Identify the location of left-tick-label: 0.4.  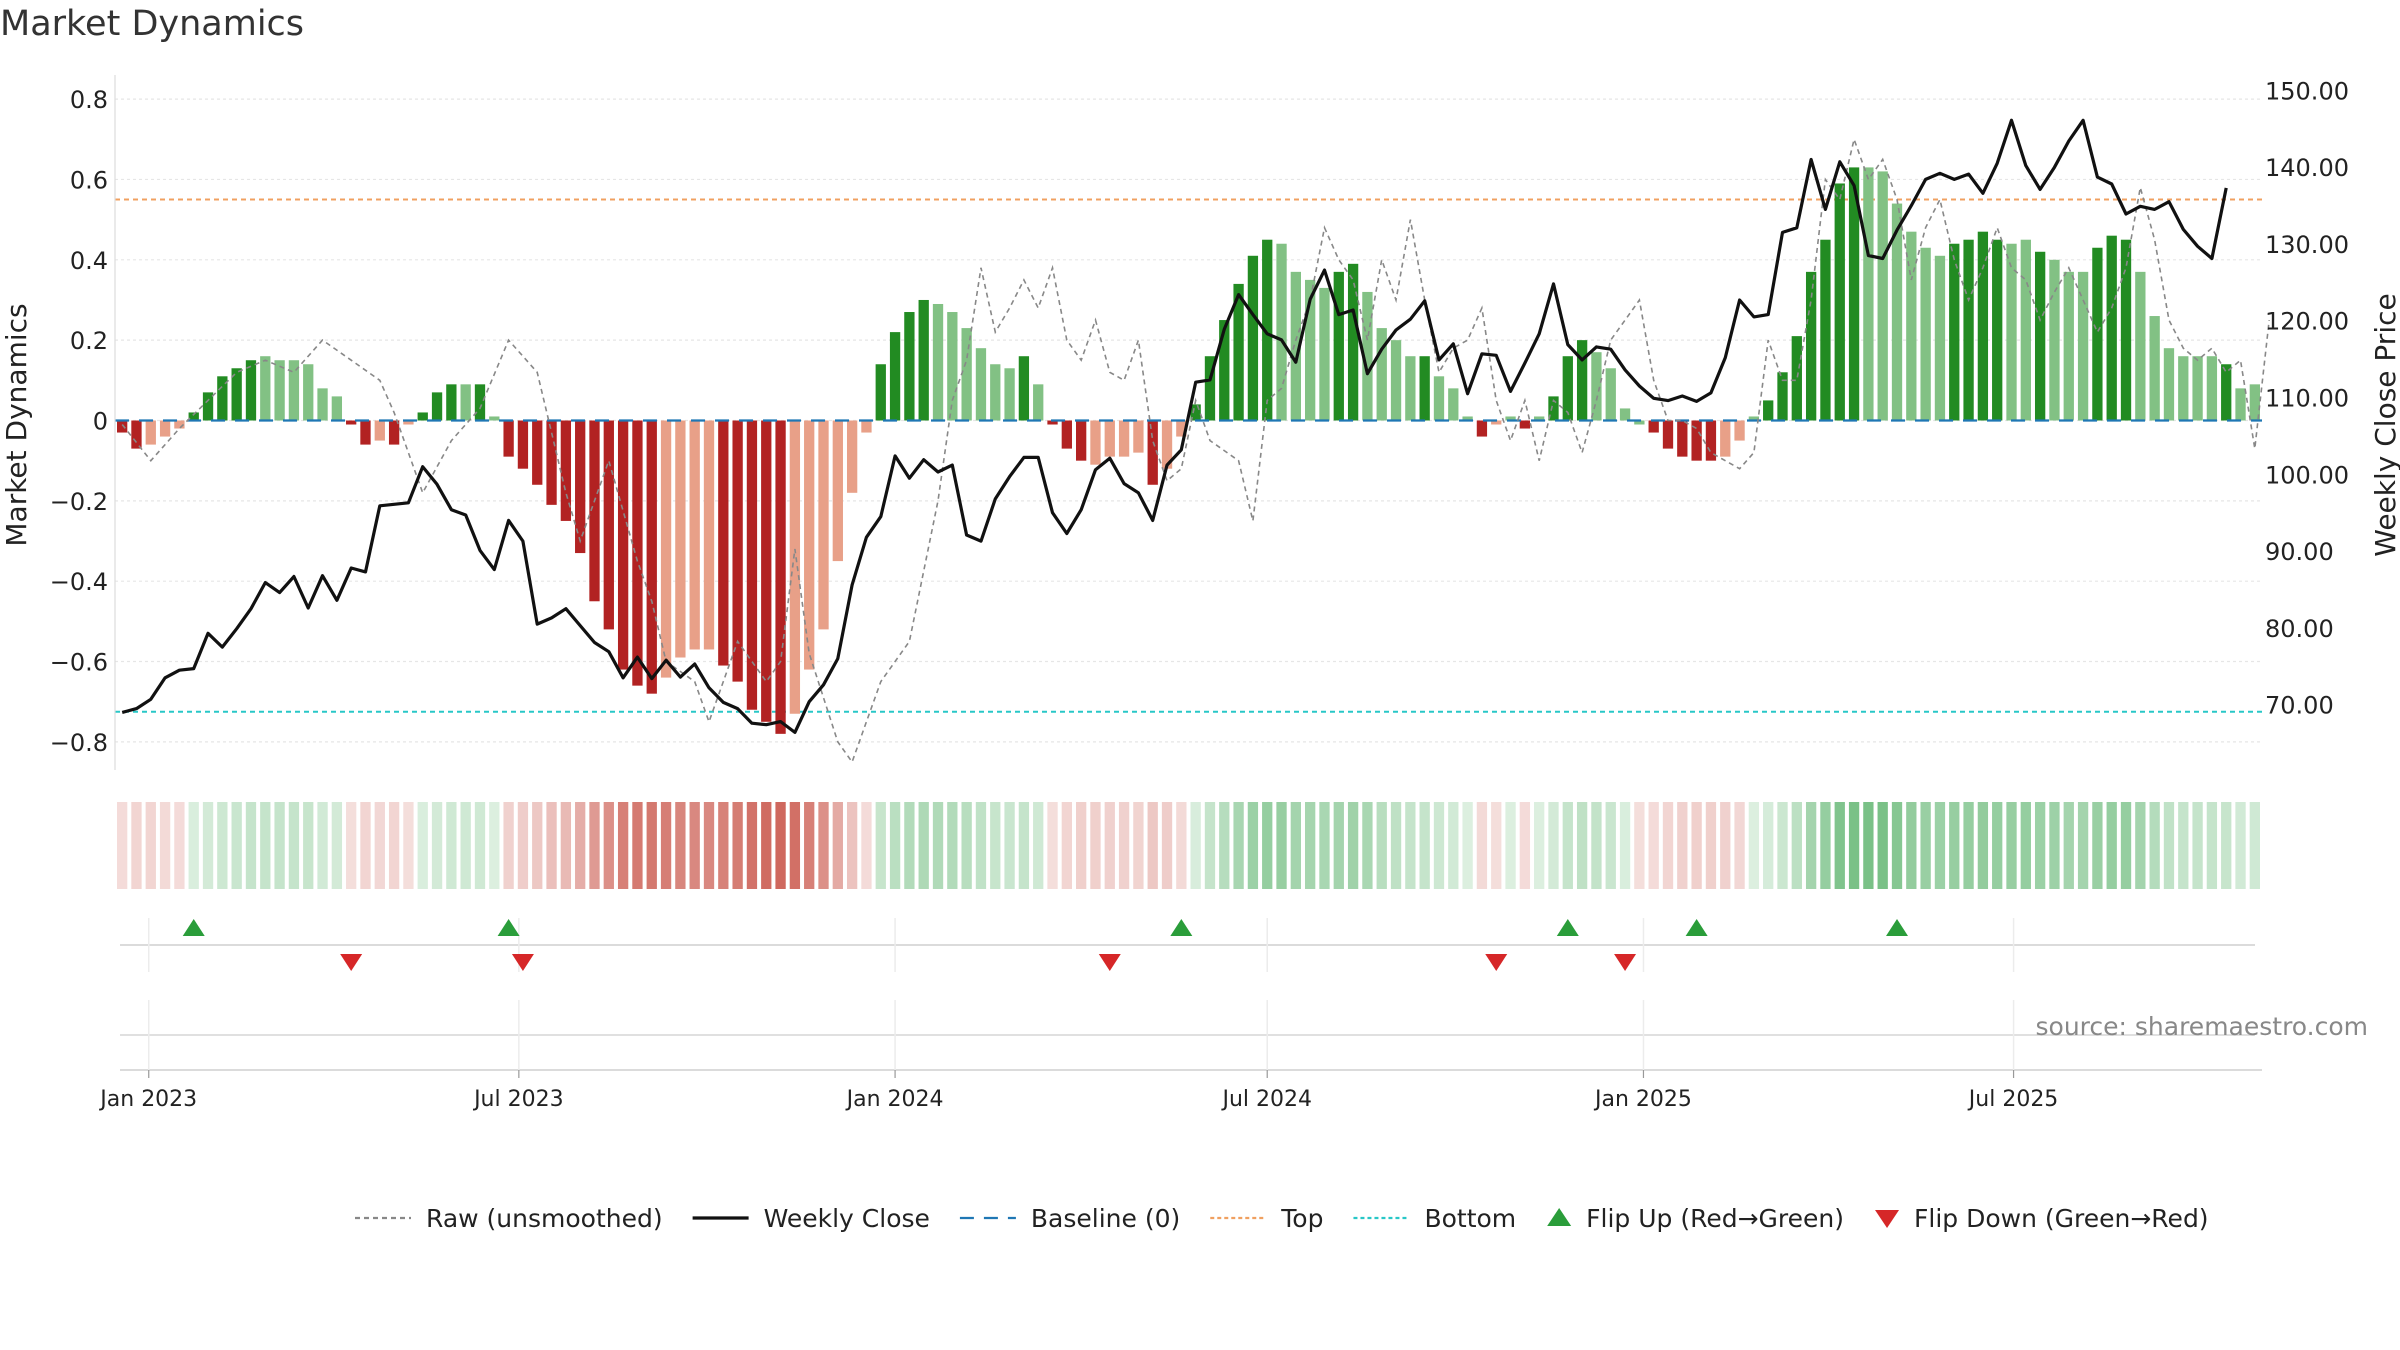
(89, 261).